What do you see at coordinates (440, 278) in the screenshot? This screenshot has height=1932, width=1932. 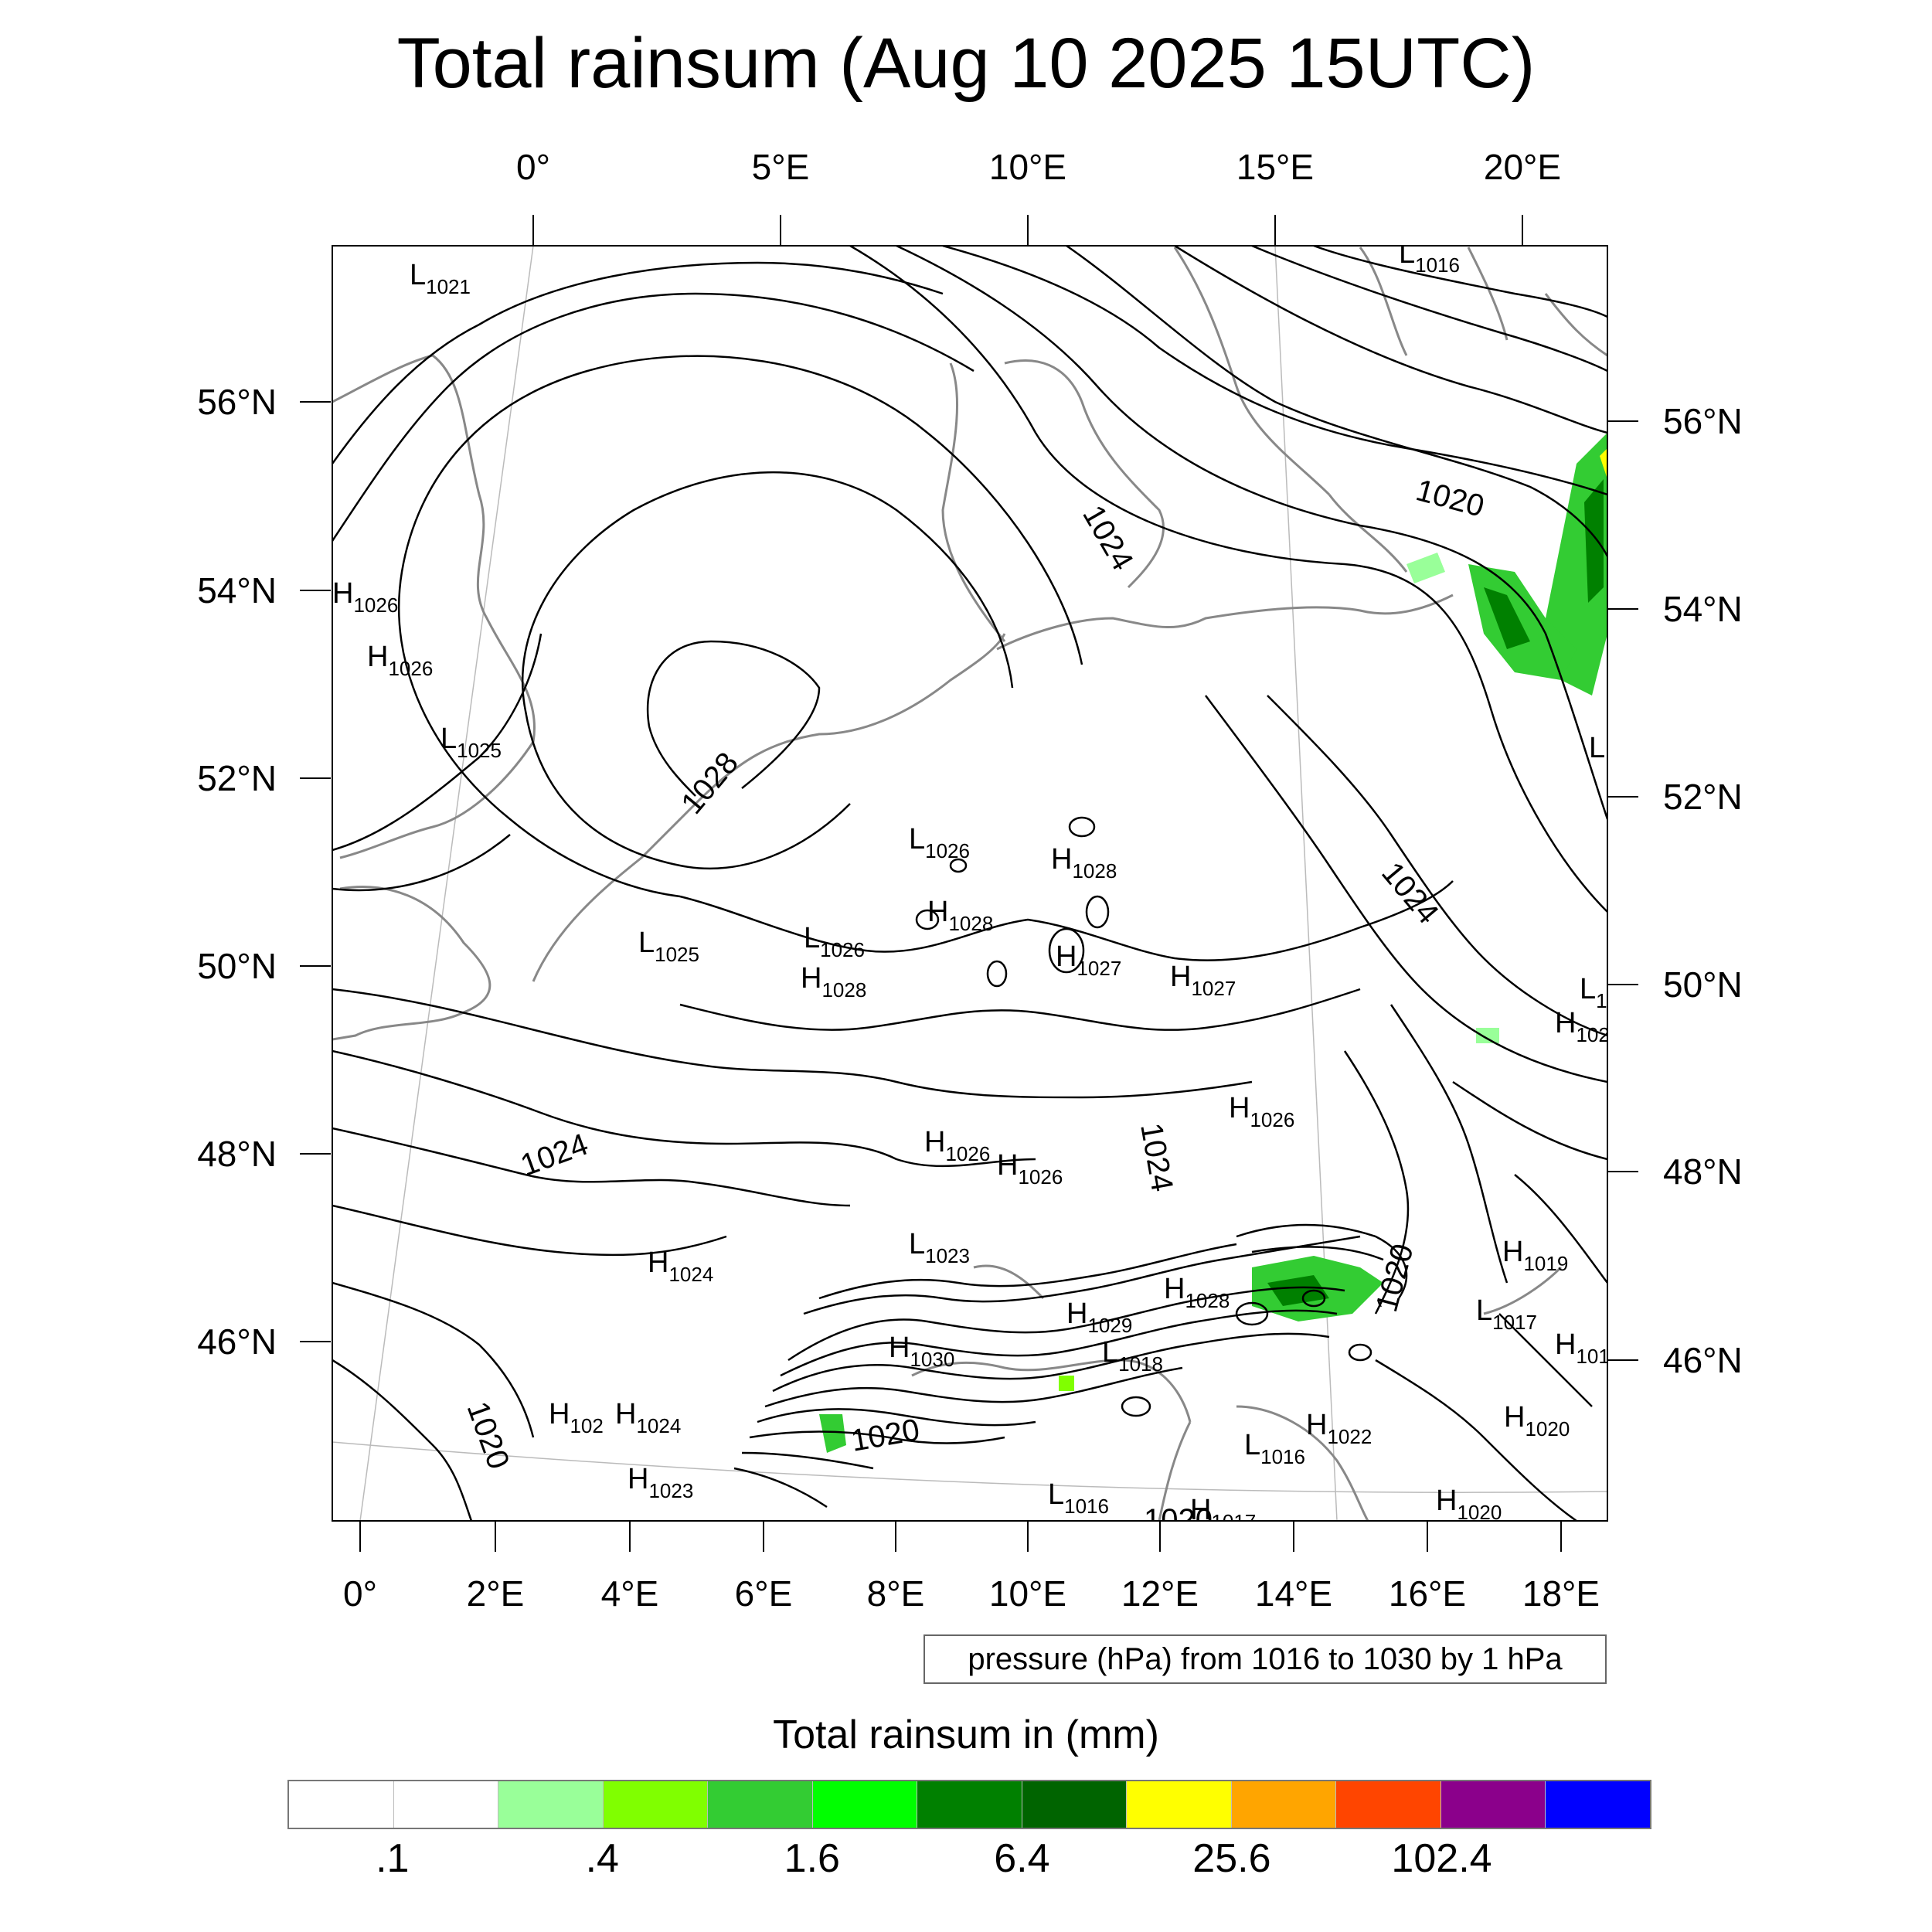 I see `pressure-center-label: L1021` at bounding box center [440, 278].